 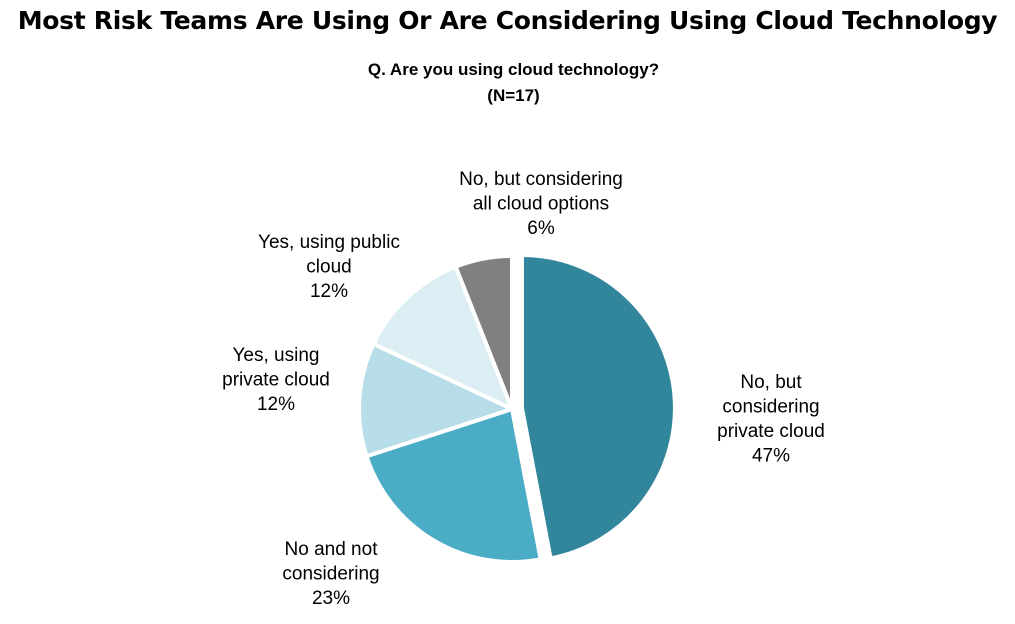 What do you see at coordinates (331, 598) in the screenshot?
I see `slice-percent: 23%` at bounding box center [331, 598].